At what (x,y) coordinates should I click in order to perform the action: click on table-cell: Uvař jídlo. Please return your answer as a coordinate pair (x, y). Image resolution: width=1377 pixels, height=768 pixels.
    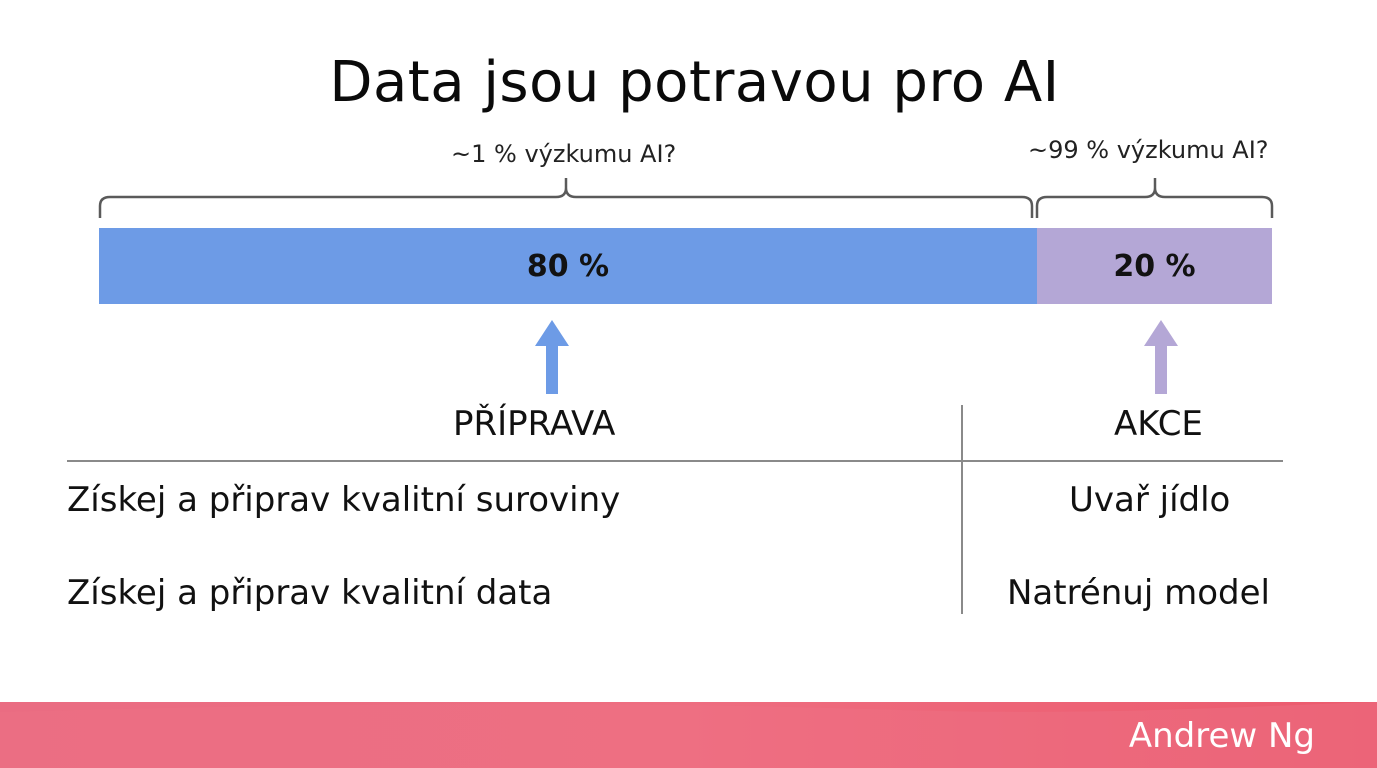
    Looking at the image, I should click on (1150, 500).